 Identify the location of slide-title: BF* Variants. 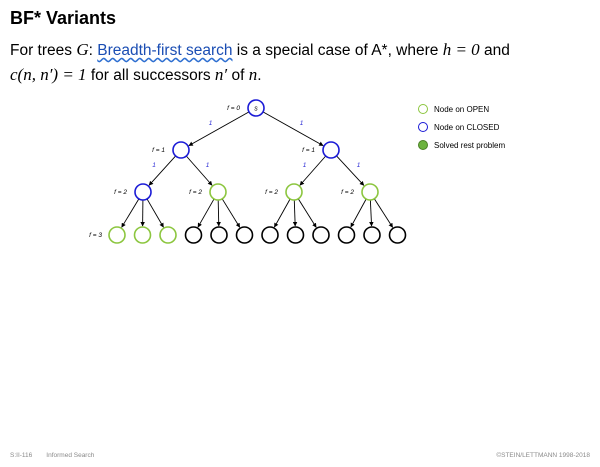
(63, 18).